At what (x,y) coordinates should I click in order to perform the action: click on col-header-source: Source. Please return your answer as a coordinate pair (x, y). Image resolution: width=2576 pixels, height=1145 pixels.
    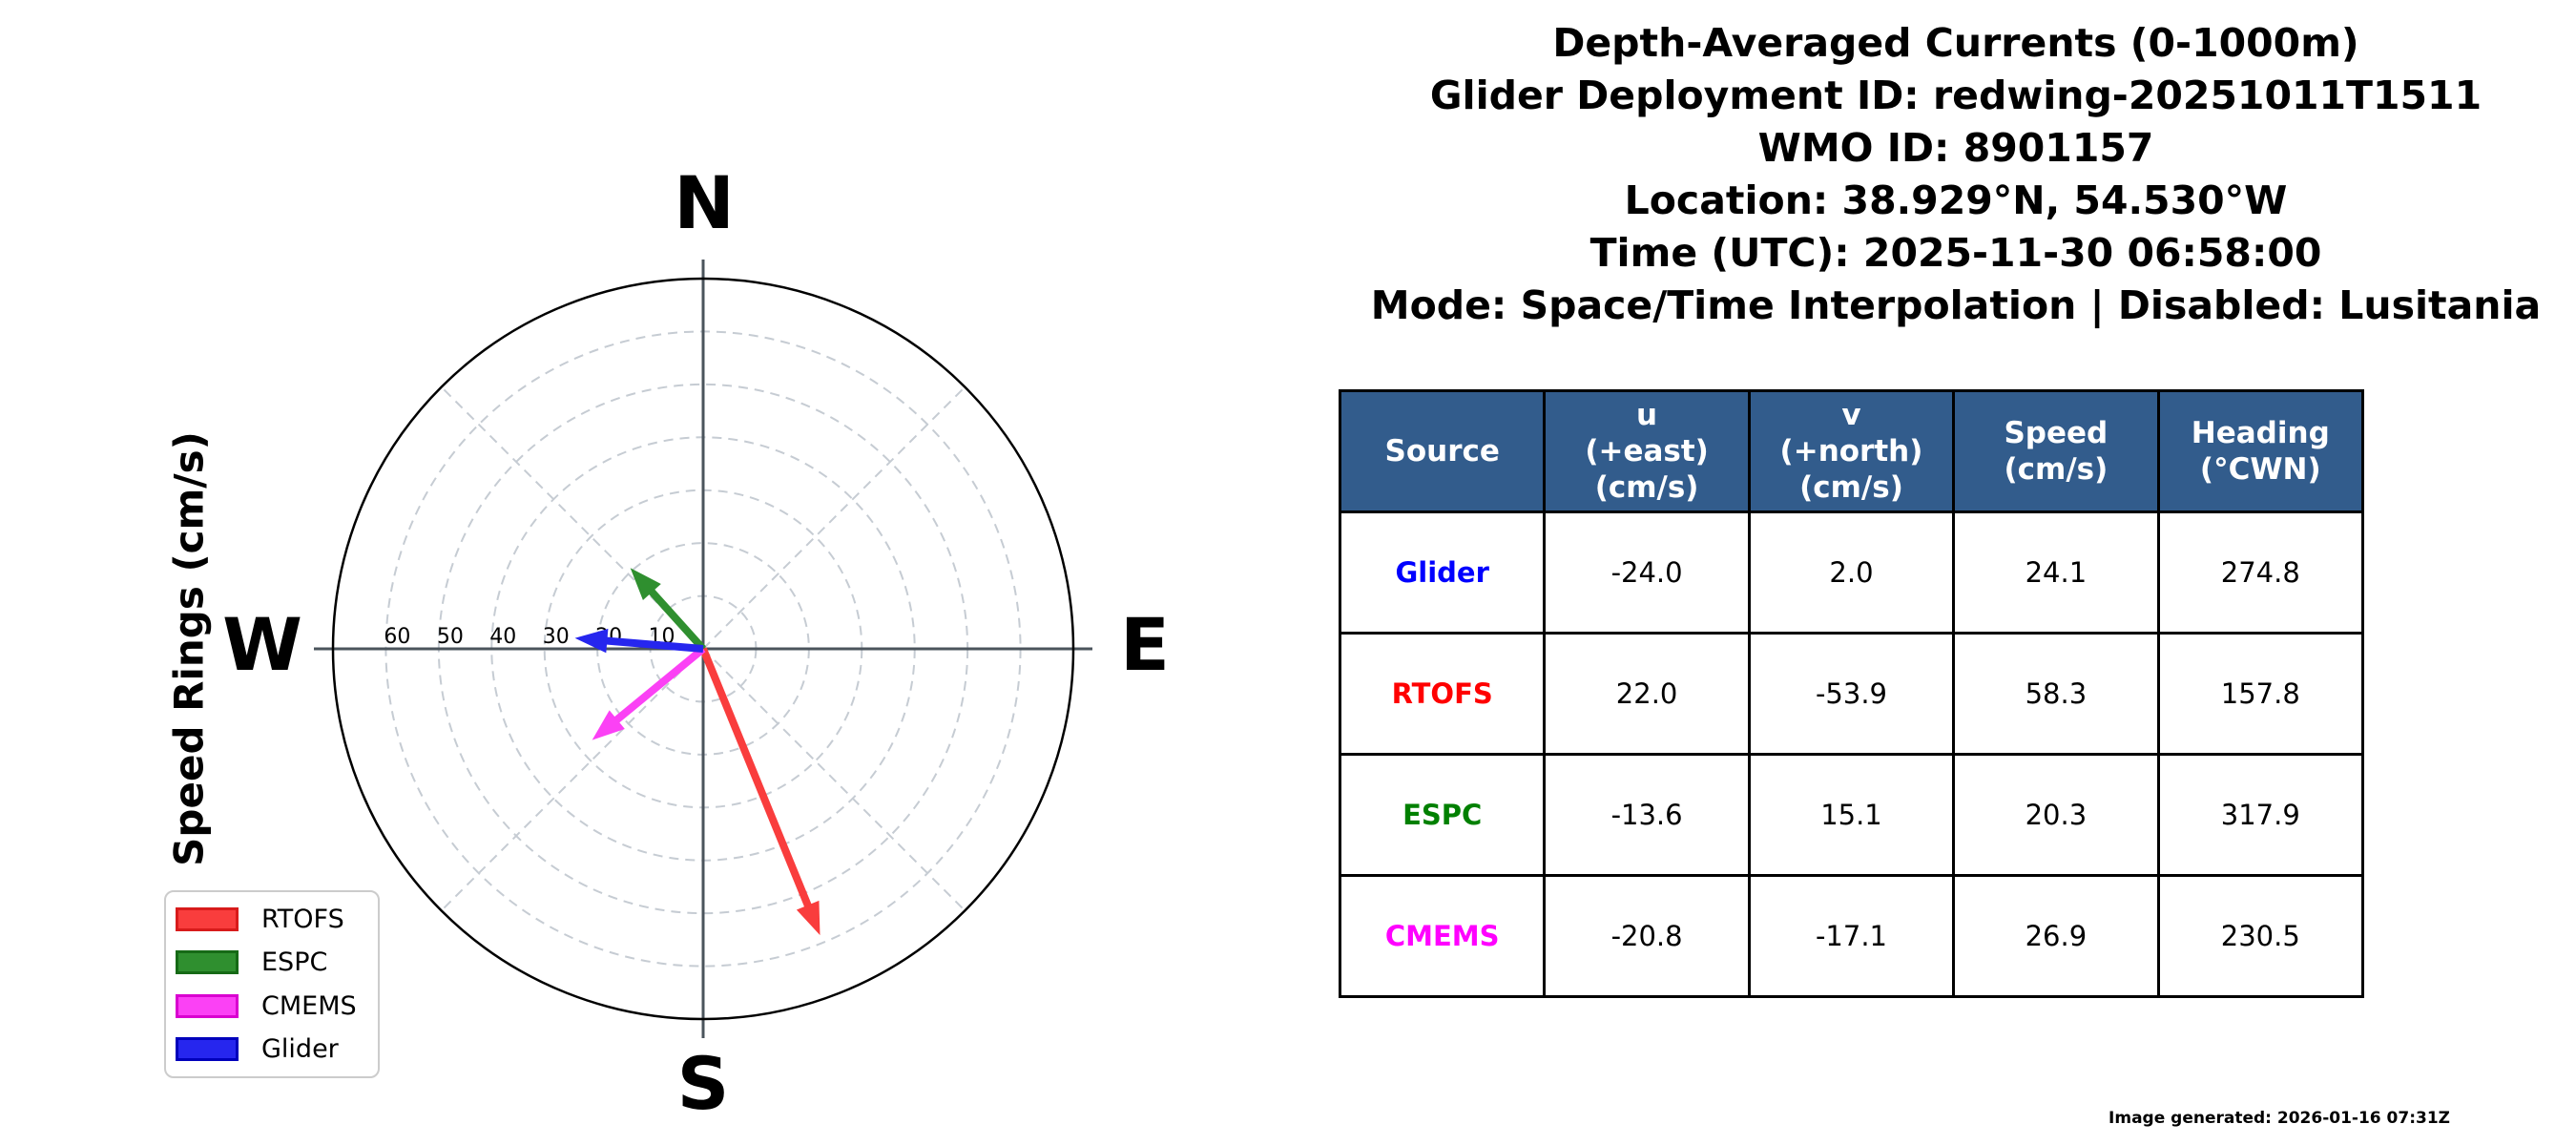
    Looking at the image, I should click on (1442, 451).